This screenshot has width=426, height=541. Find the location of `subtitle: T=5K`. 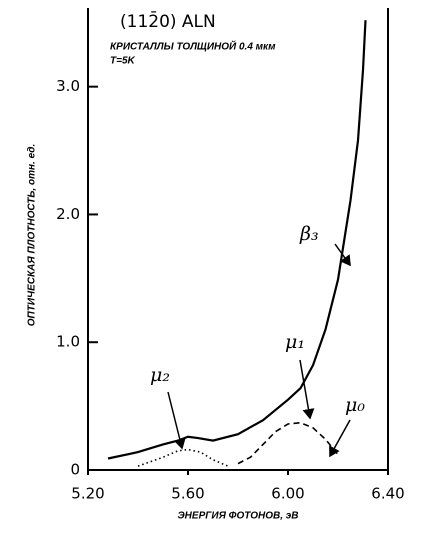

subtitle: T=5K is located at coordinates (123, 61).